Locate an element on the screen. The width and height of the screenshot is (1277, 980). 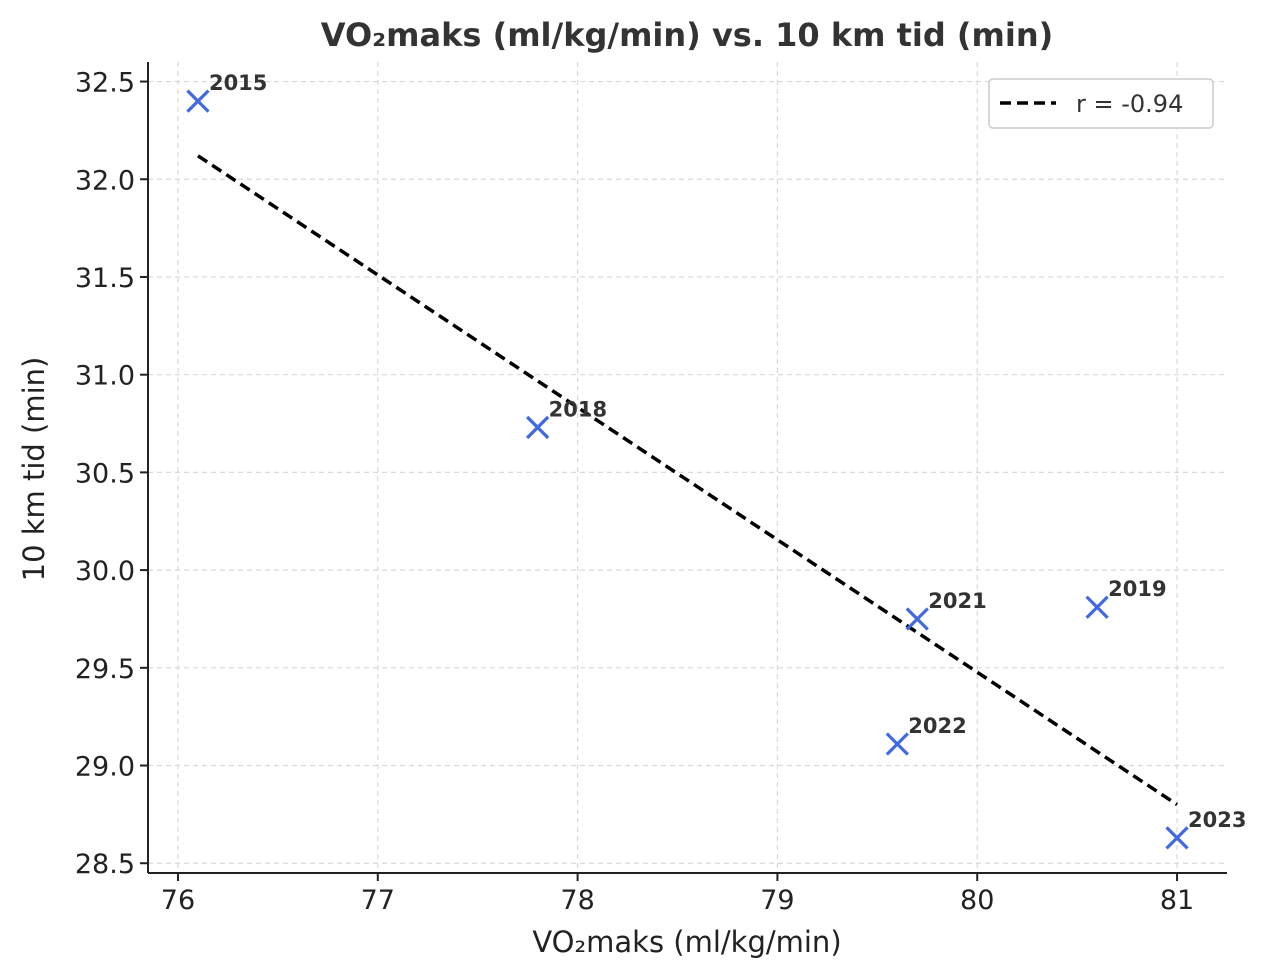
data-point-2018 is located at coordinates (538, 427).